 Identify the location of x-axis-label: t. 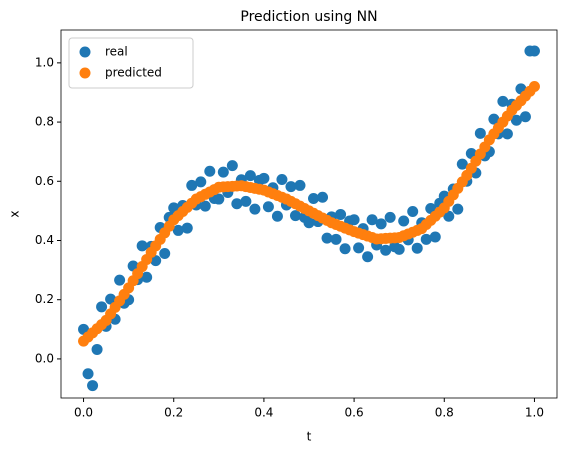
(309, 437).